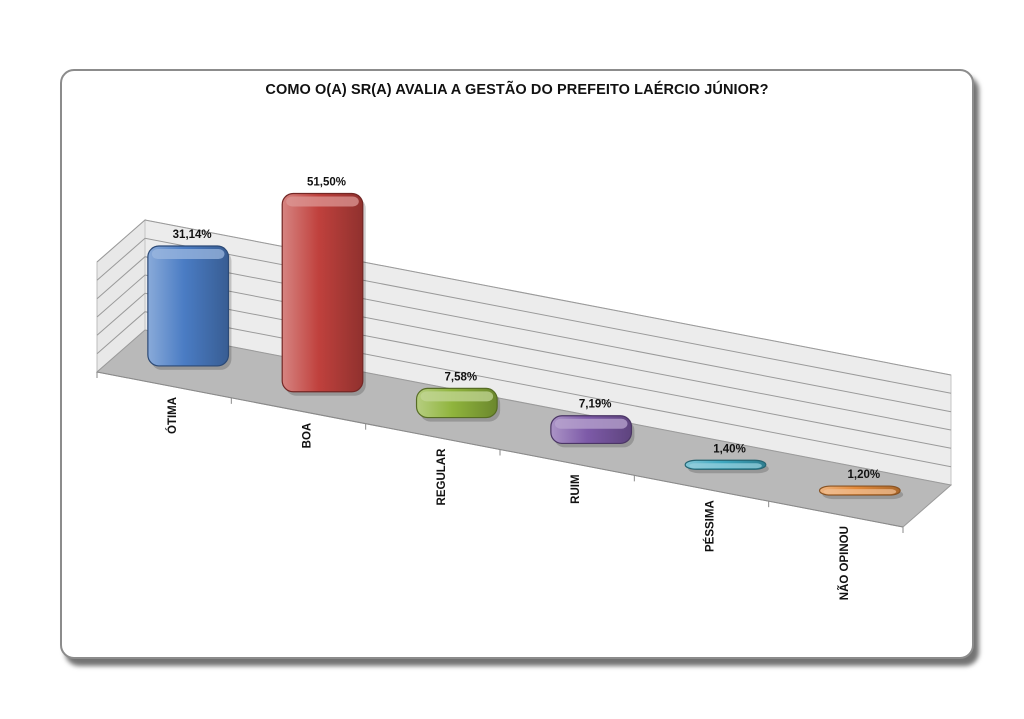  What do you see at coordinates (461, 377) in the screenshot?
I see `data-label: 7,58%` at bounding box center [461, 377].